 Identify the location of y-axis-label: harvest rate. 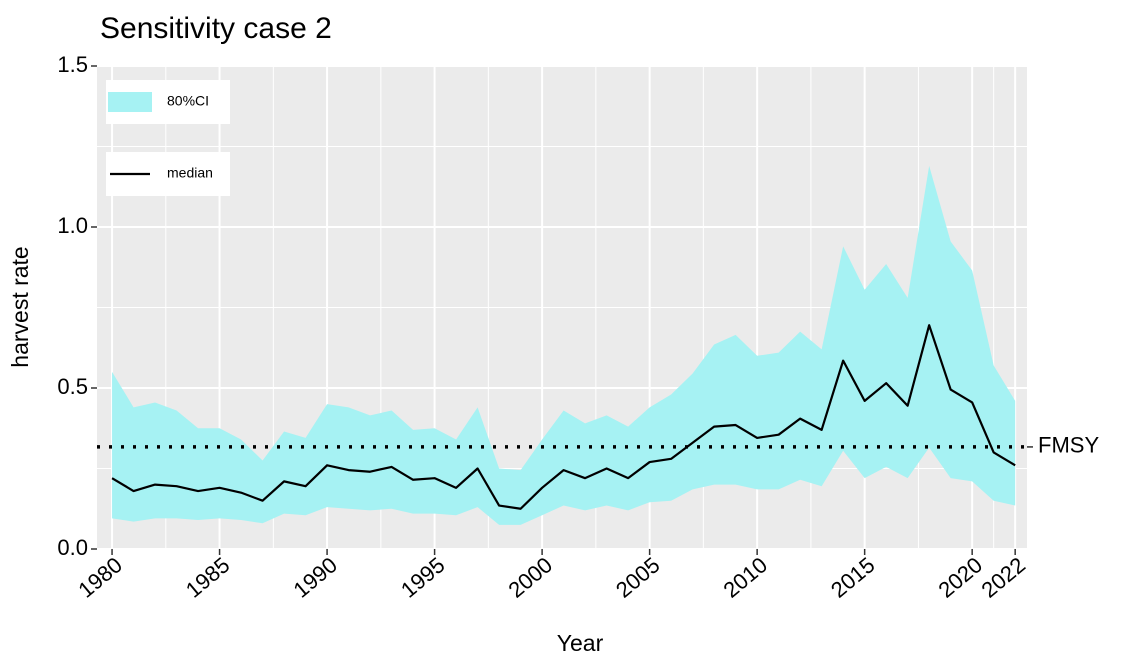
(20, 306).